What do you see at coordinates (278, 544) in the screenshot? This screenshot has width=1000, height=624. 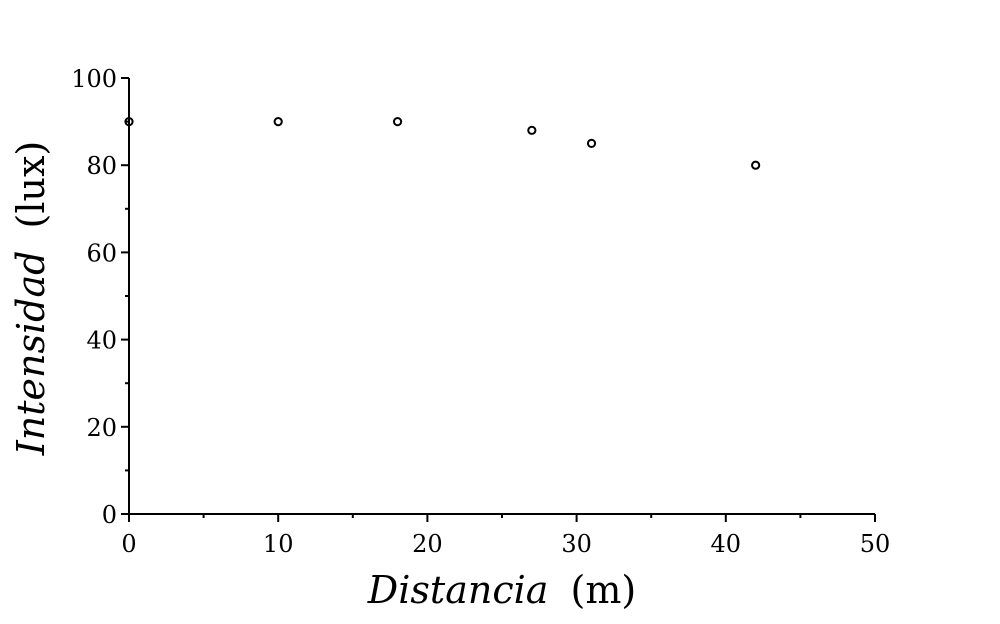 I see `x-tick-label: 10` at bounding box center [278, 544].